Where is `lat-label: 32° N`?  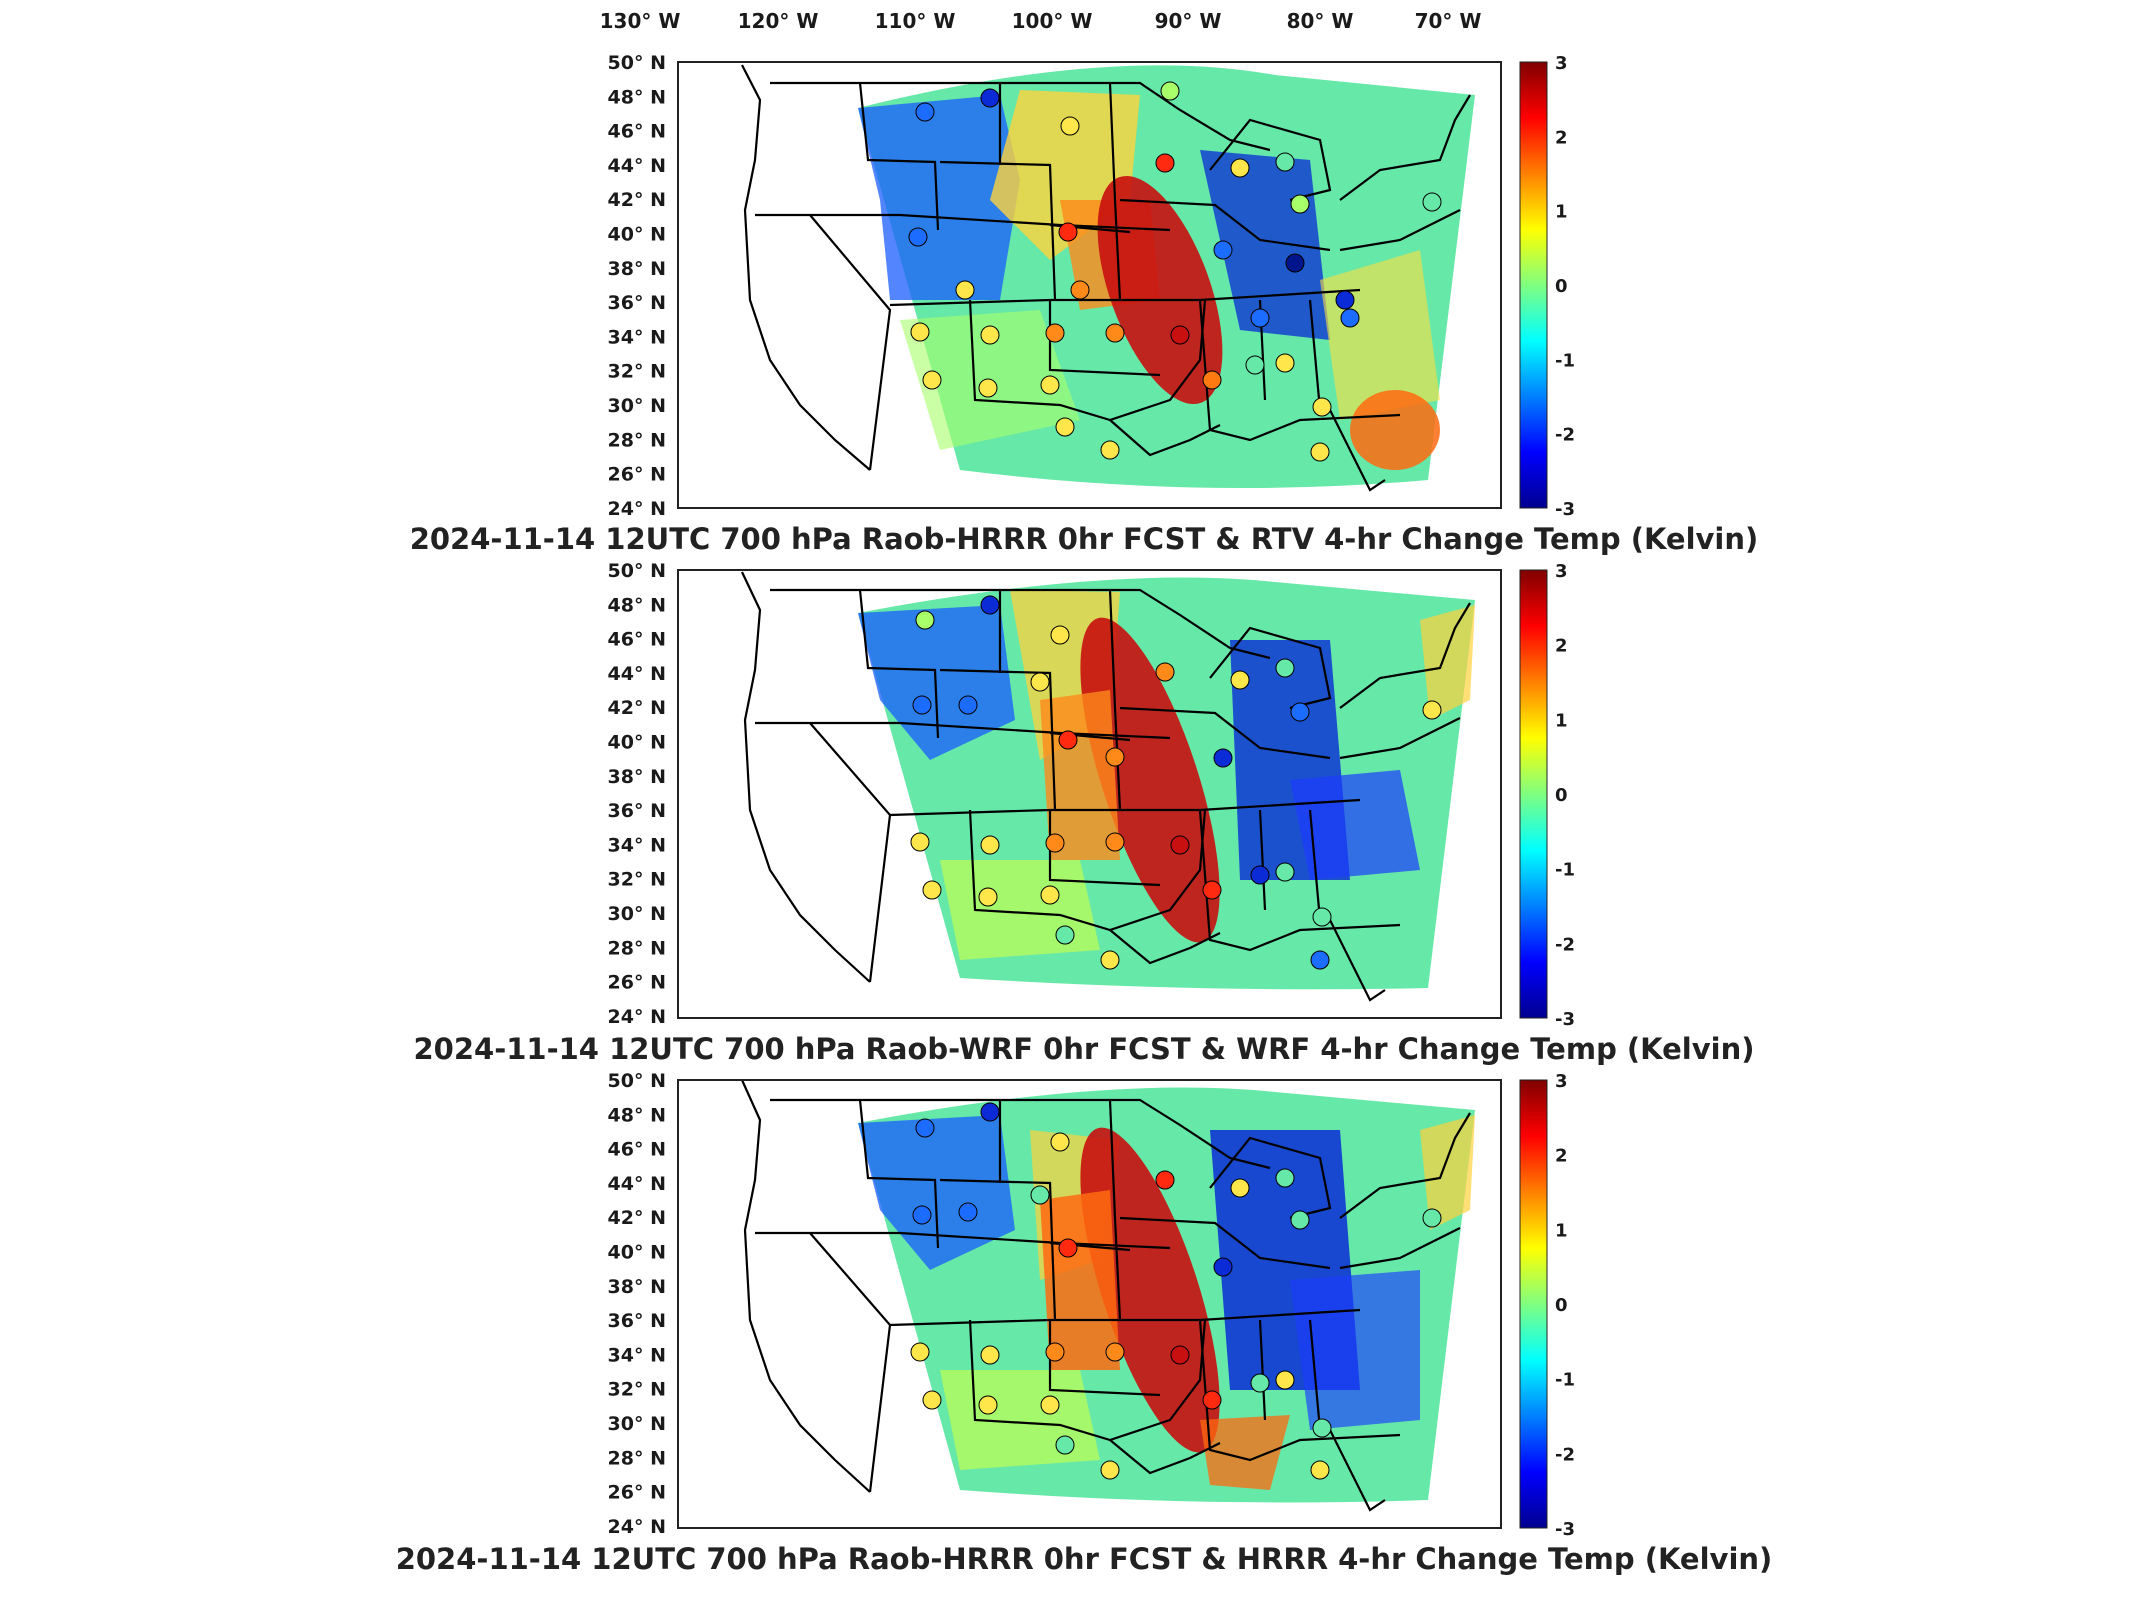 lat-label: 32° N is located at coordinates (637, 372).